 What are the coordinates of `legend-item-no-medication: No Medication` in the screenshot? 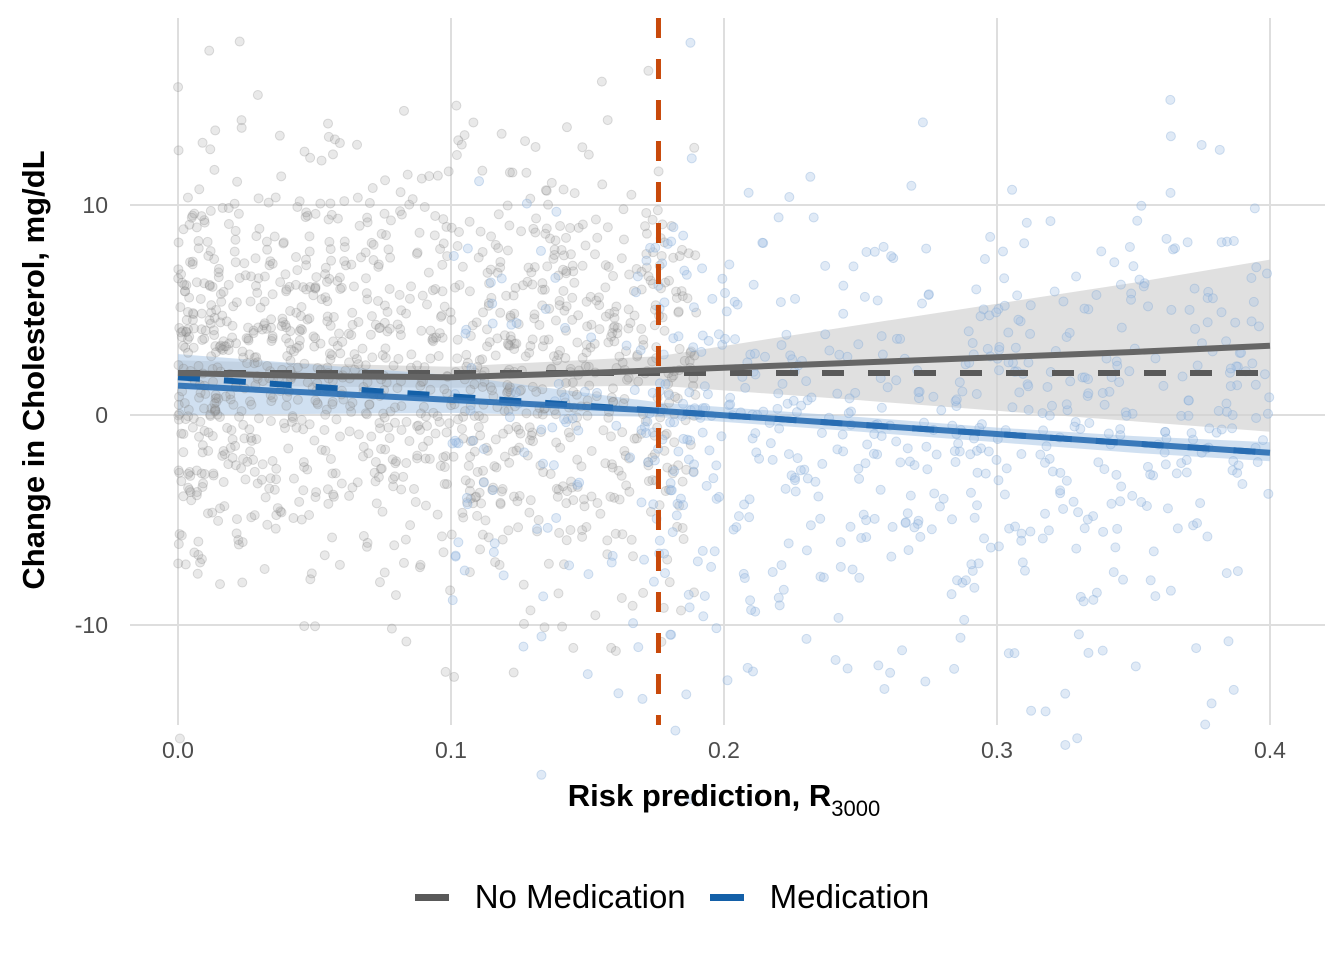 It's located at (550, 897).